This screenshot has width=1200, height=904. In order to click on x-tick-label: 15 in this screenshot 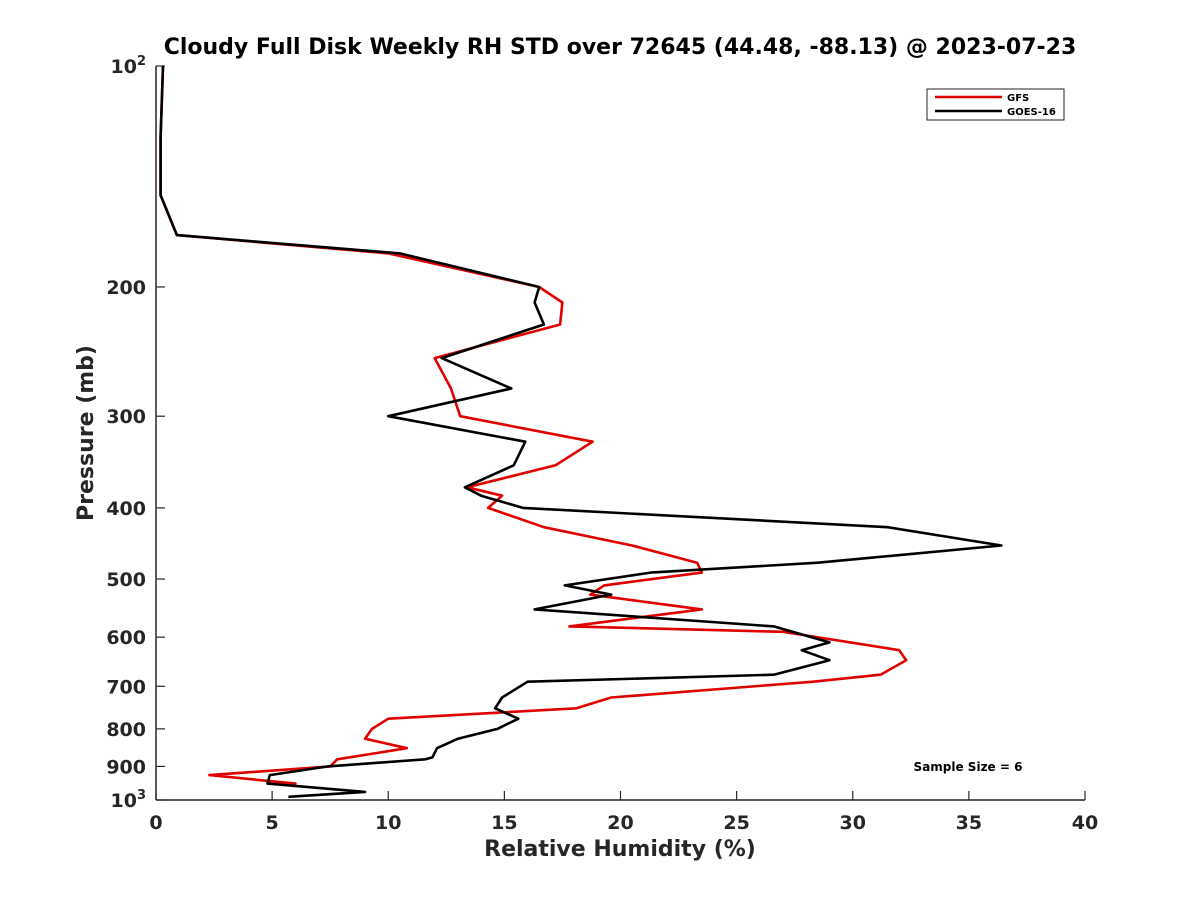, I will do `click(504, 823)`.